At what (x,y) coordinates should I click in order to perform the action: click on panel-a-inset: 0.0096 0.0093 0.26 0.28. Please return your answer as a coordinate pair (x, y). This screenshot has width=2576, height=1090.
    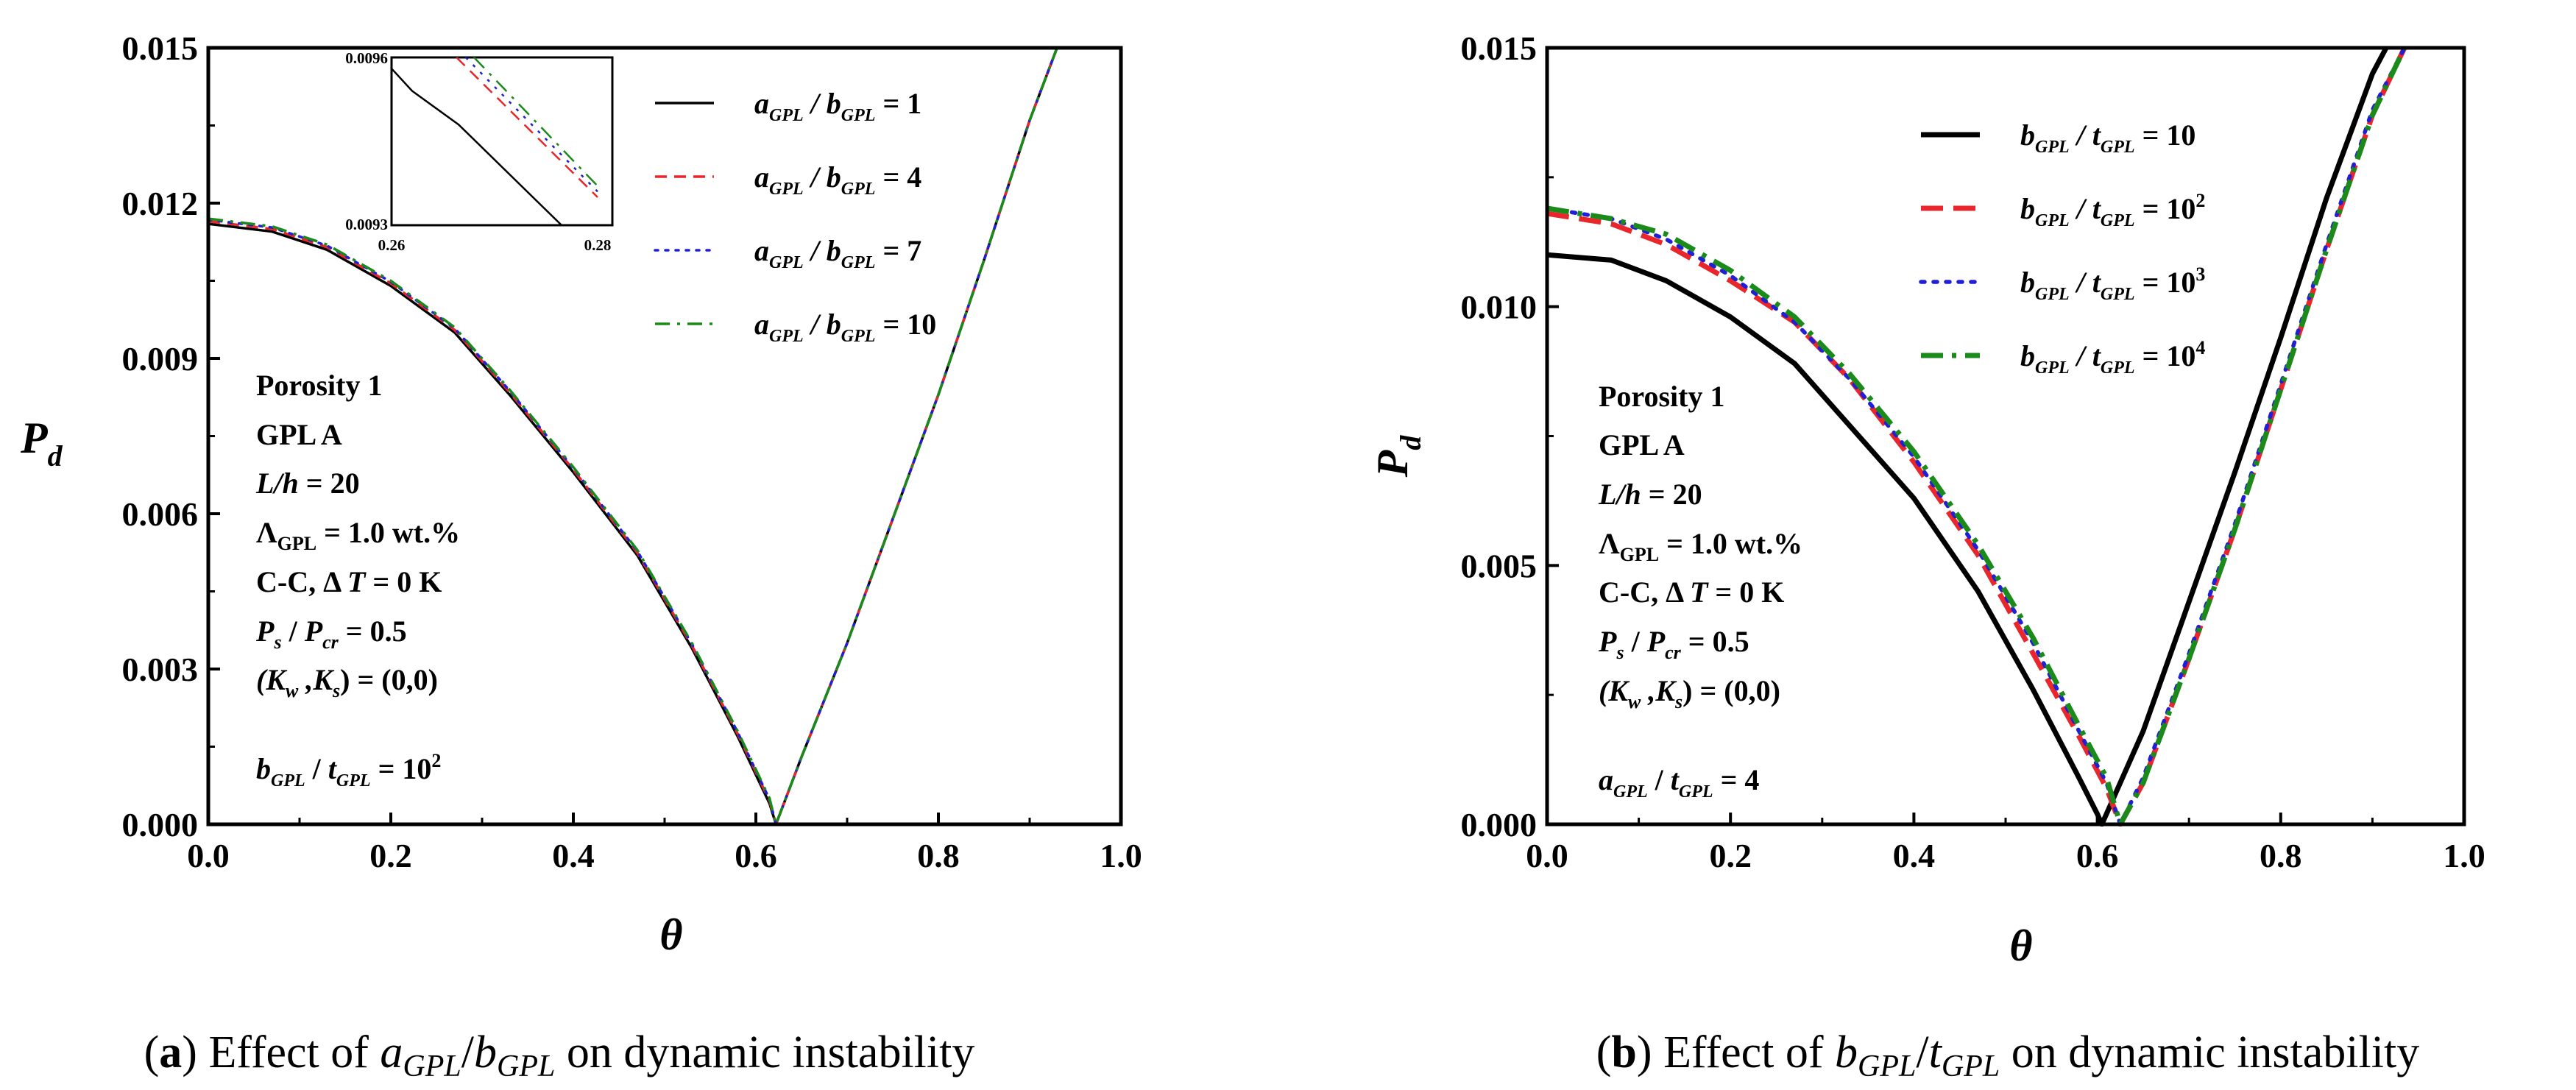
    Looking at the image, I should click on (480, 151).